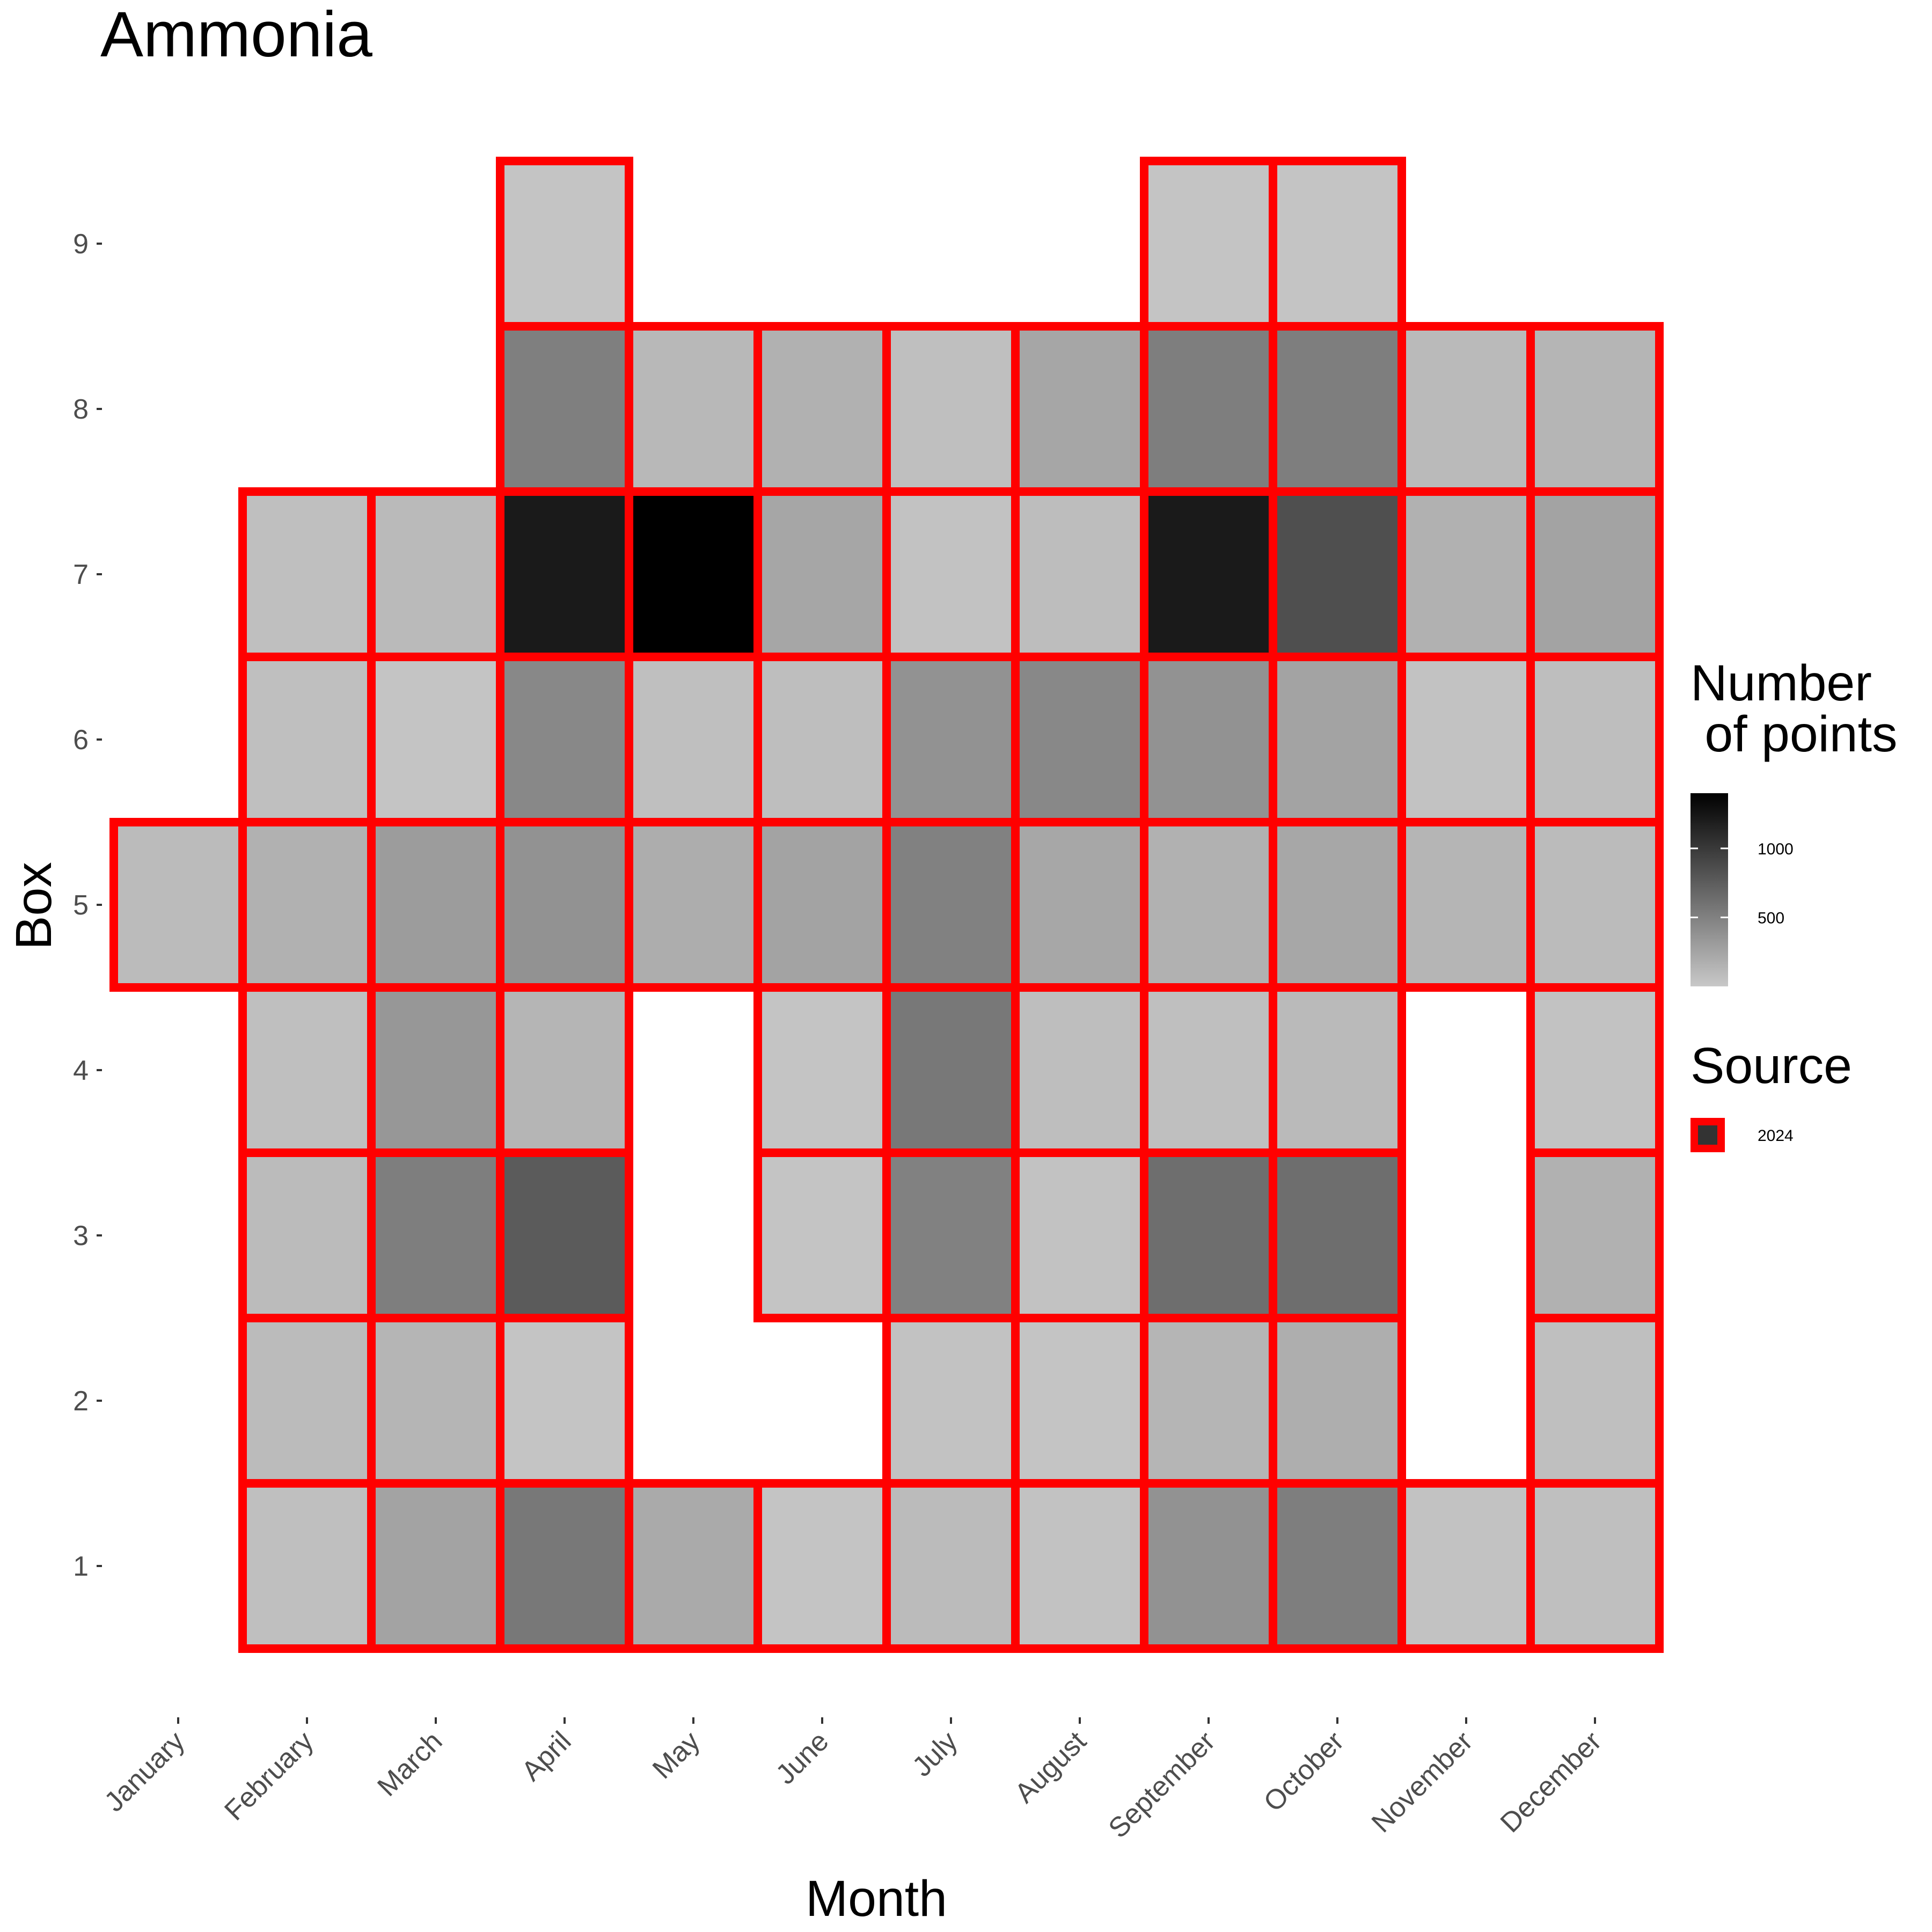  I want to click on x-tick-label: August, so click(1051, 1767).